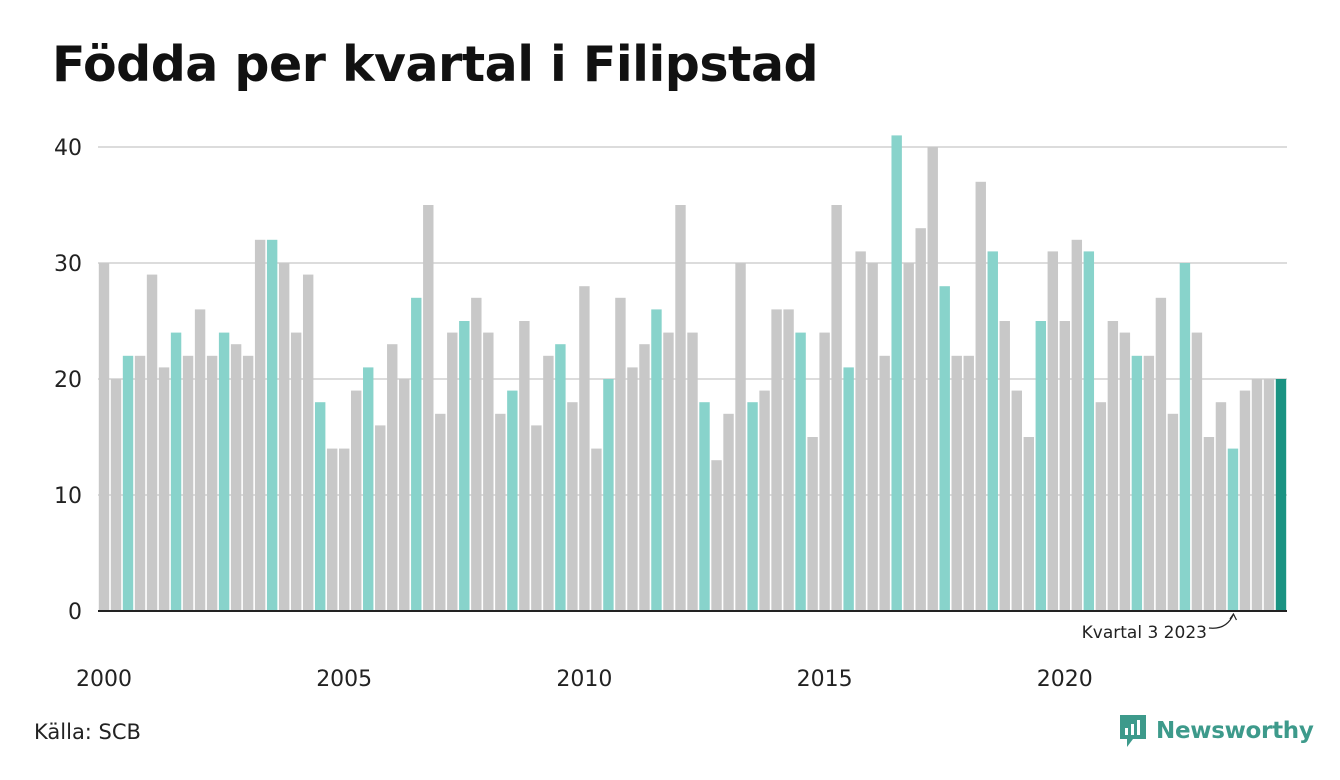 The width and height of the screenshot is (1340, 780). What do you see at coordinates (1065, 679) in the screenshot?
I see `x-tick-label: 2020` at bounding box center [1065, 679].